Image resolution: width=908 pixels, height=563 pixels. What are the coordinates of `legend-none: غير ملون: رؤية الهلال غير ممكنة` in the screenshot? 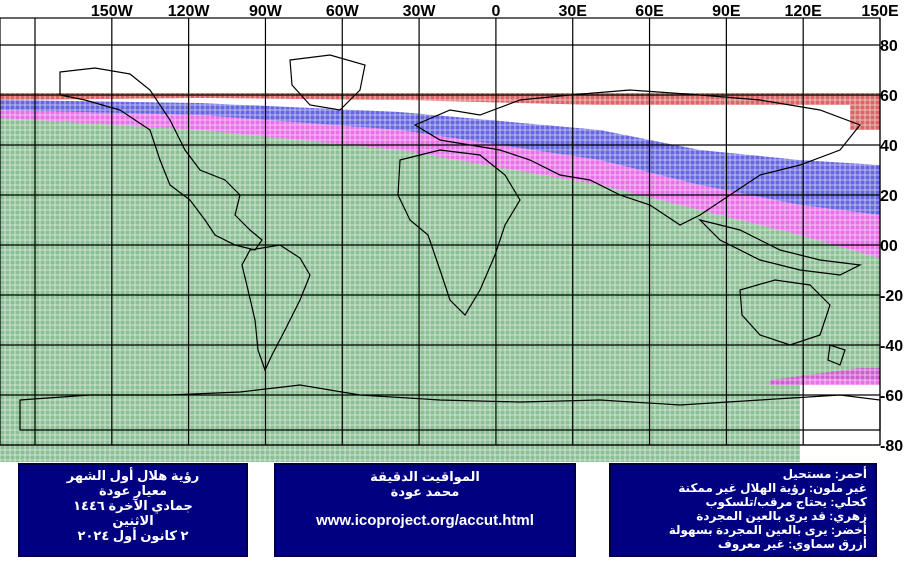 It's located at (772, 488).